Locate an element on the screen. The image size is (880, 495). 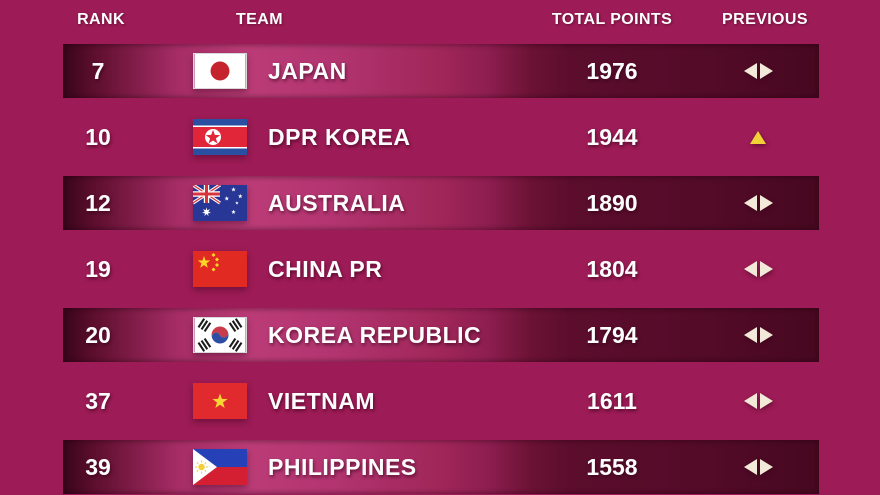
total-points-value: 1611 is located at coordinates (612, 401).